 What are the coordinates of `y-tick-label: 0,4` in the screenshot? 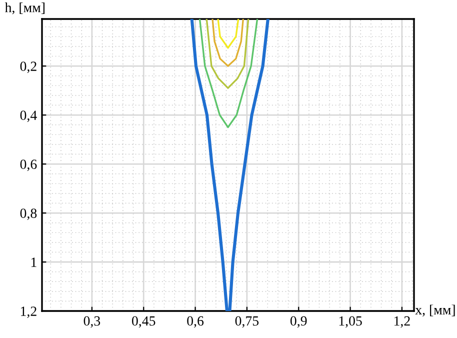 It's located at (28, 116).